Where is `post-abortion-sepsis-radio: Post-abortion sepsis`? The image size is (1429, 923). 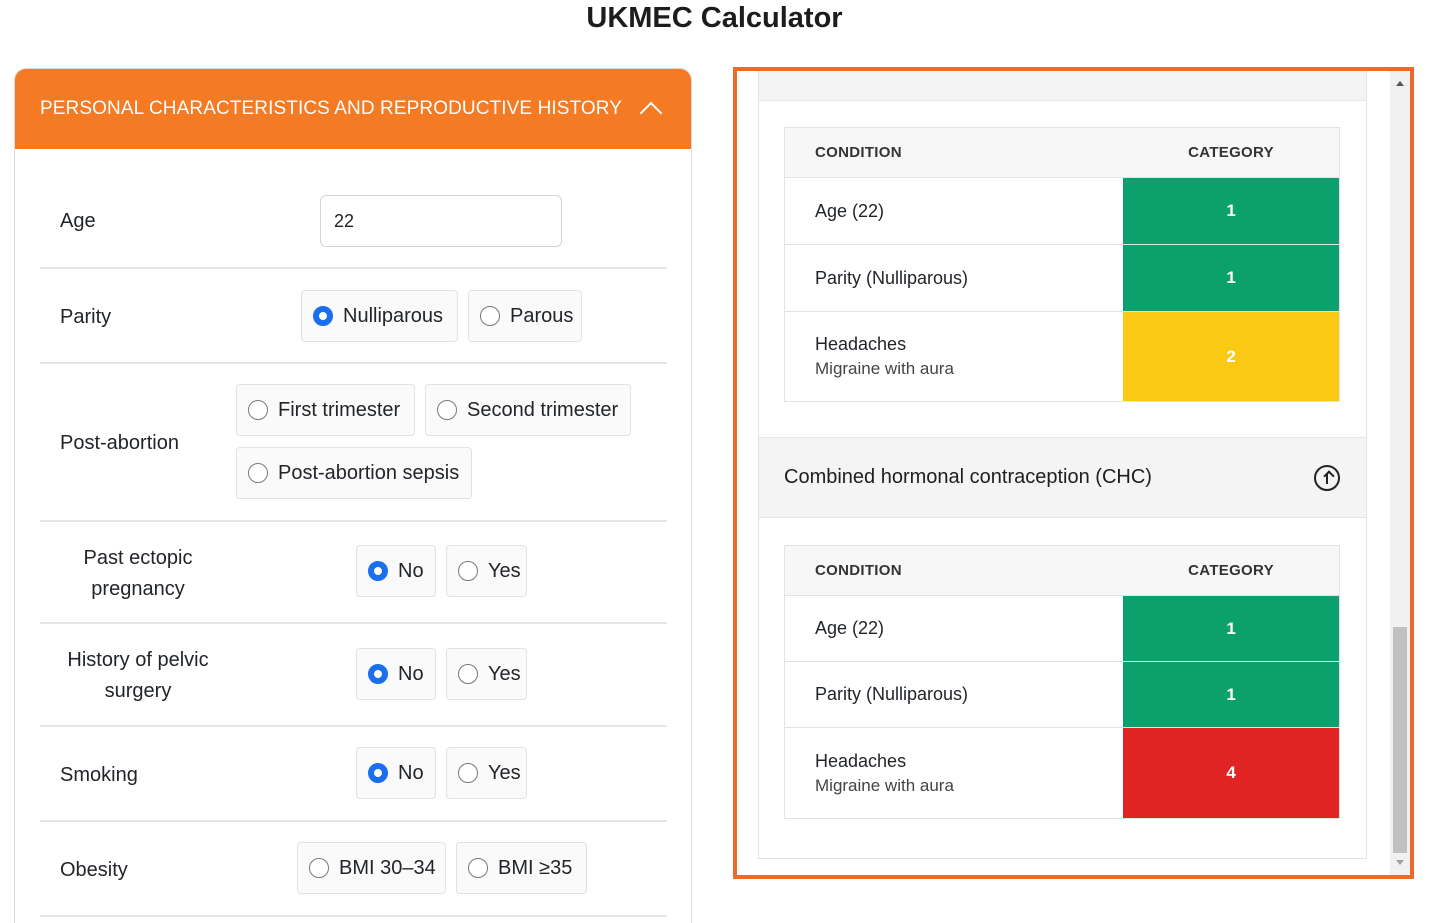
post-abortion-sepsis-radio: Post-abortion sepsis is located at coordinates (354, 473).